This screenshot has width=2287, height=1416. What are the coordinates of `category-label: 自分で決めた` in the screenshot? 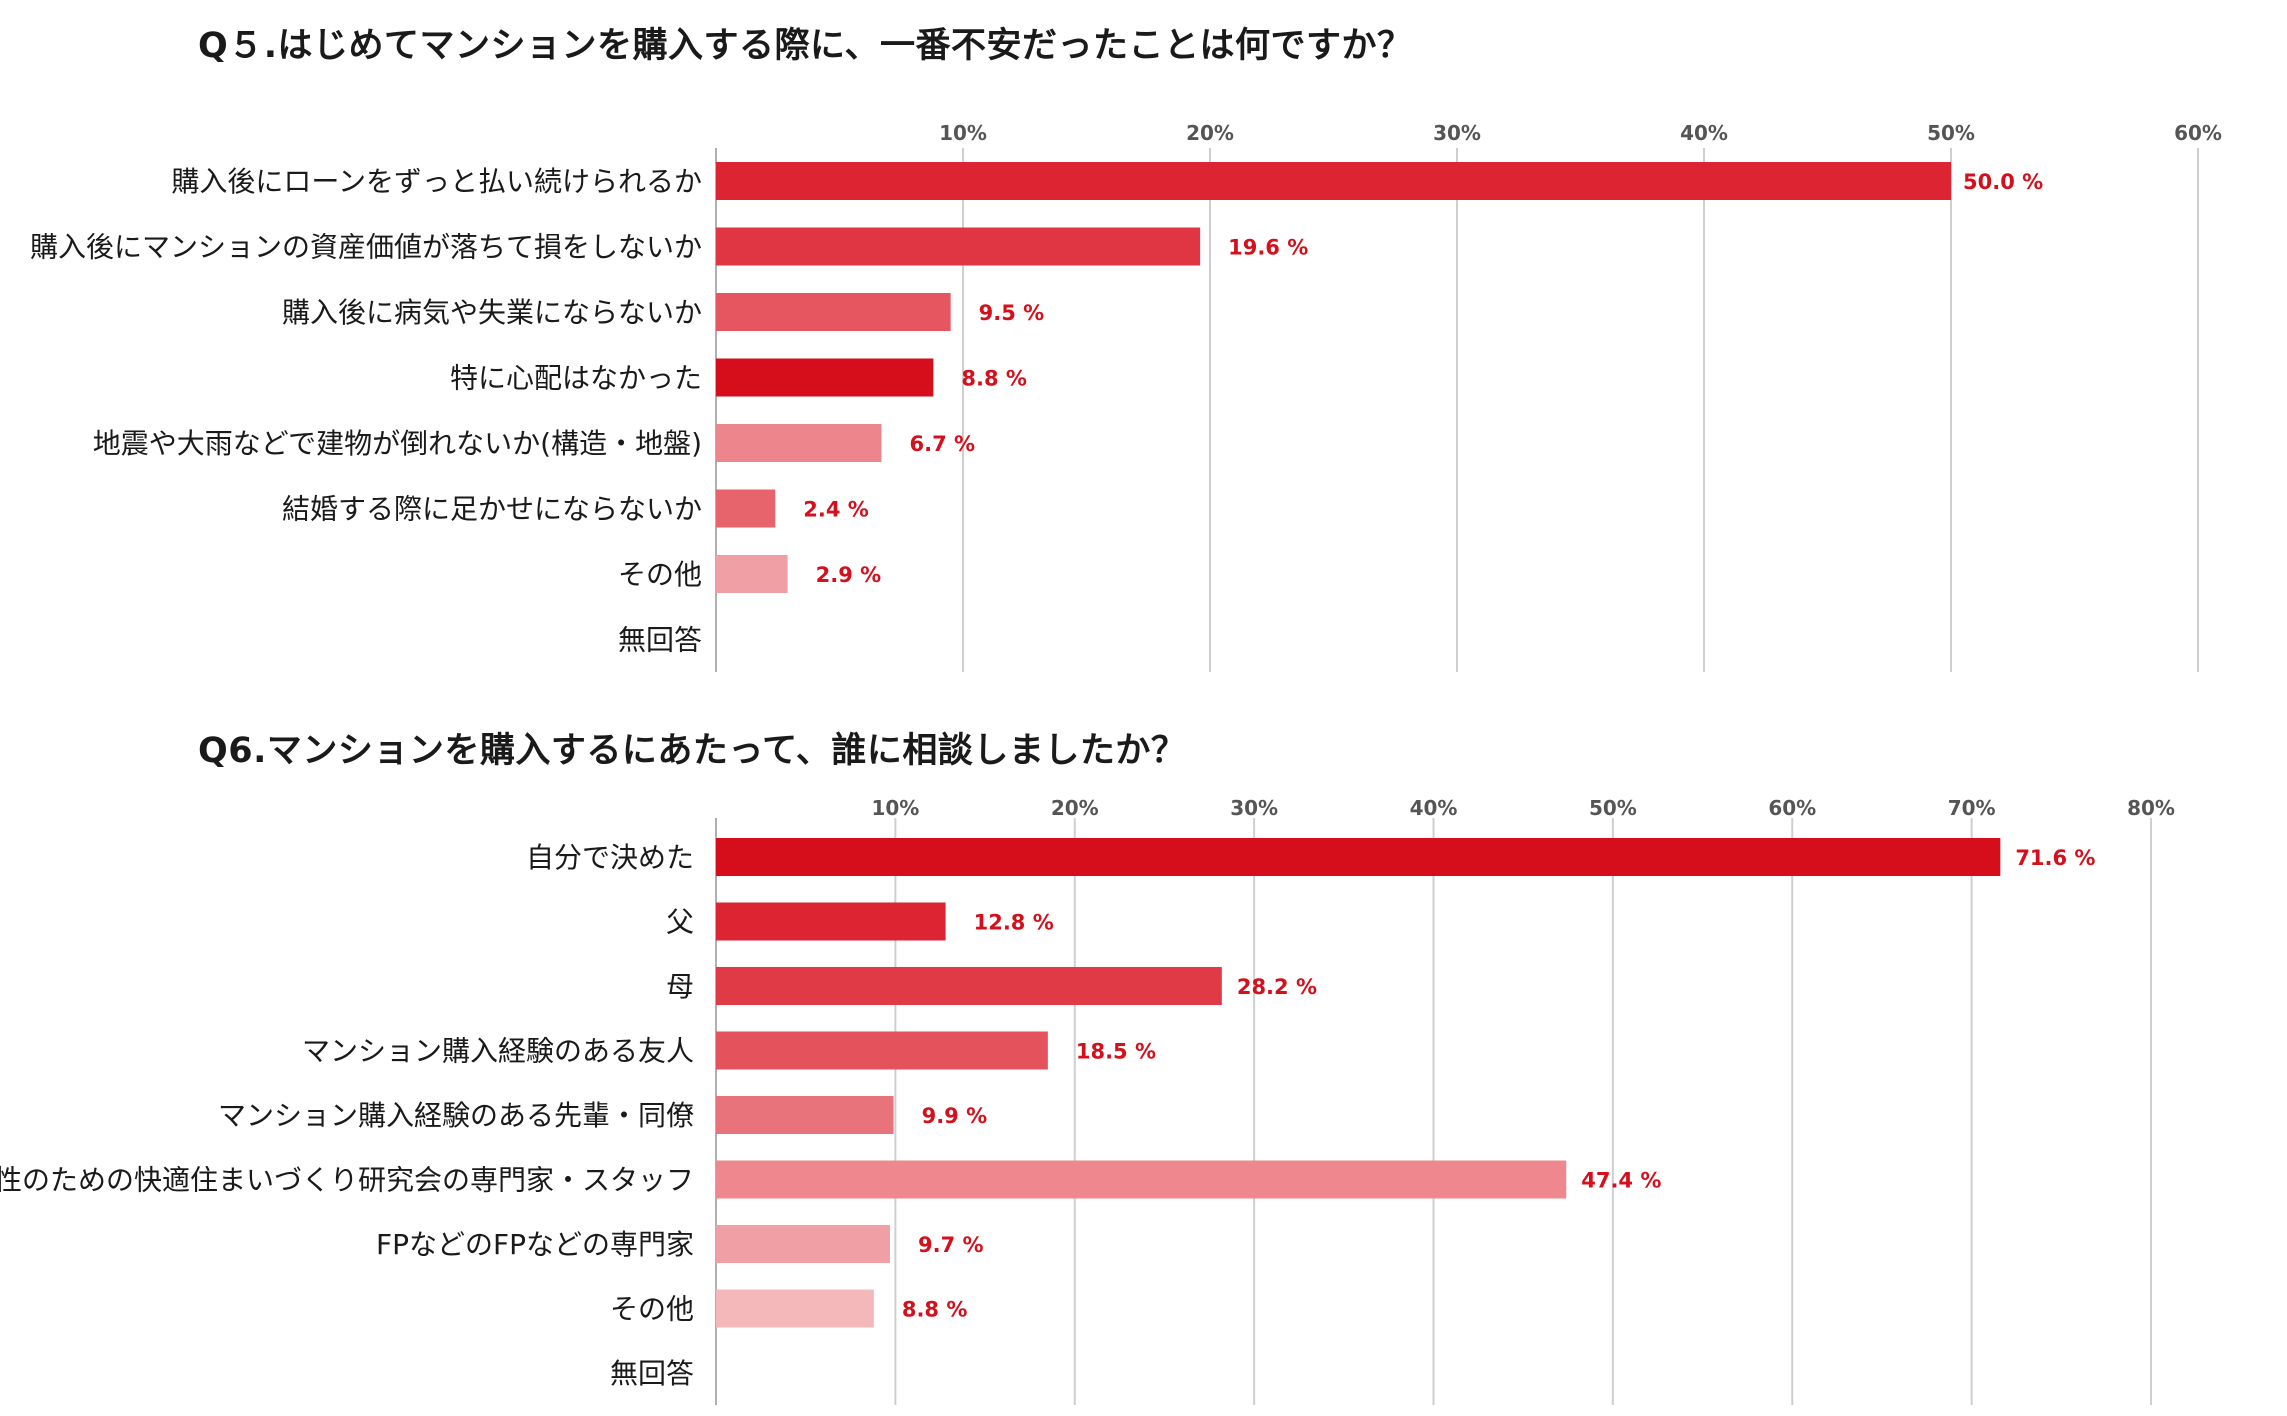 It's located at (610, 857).